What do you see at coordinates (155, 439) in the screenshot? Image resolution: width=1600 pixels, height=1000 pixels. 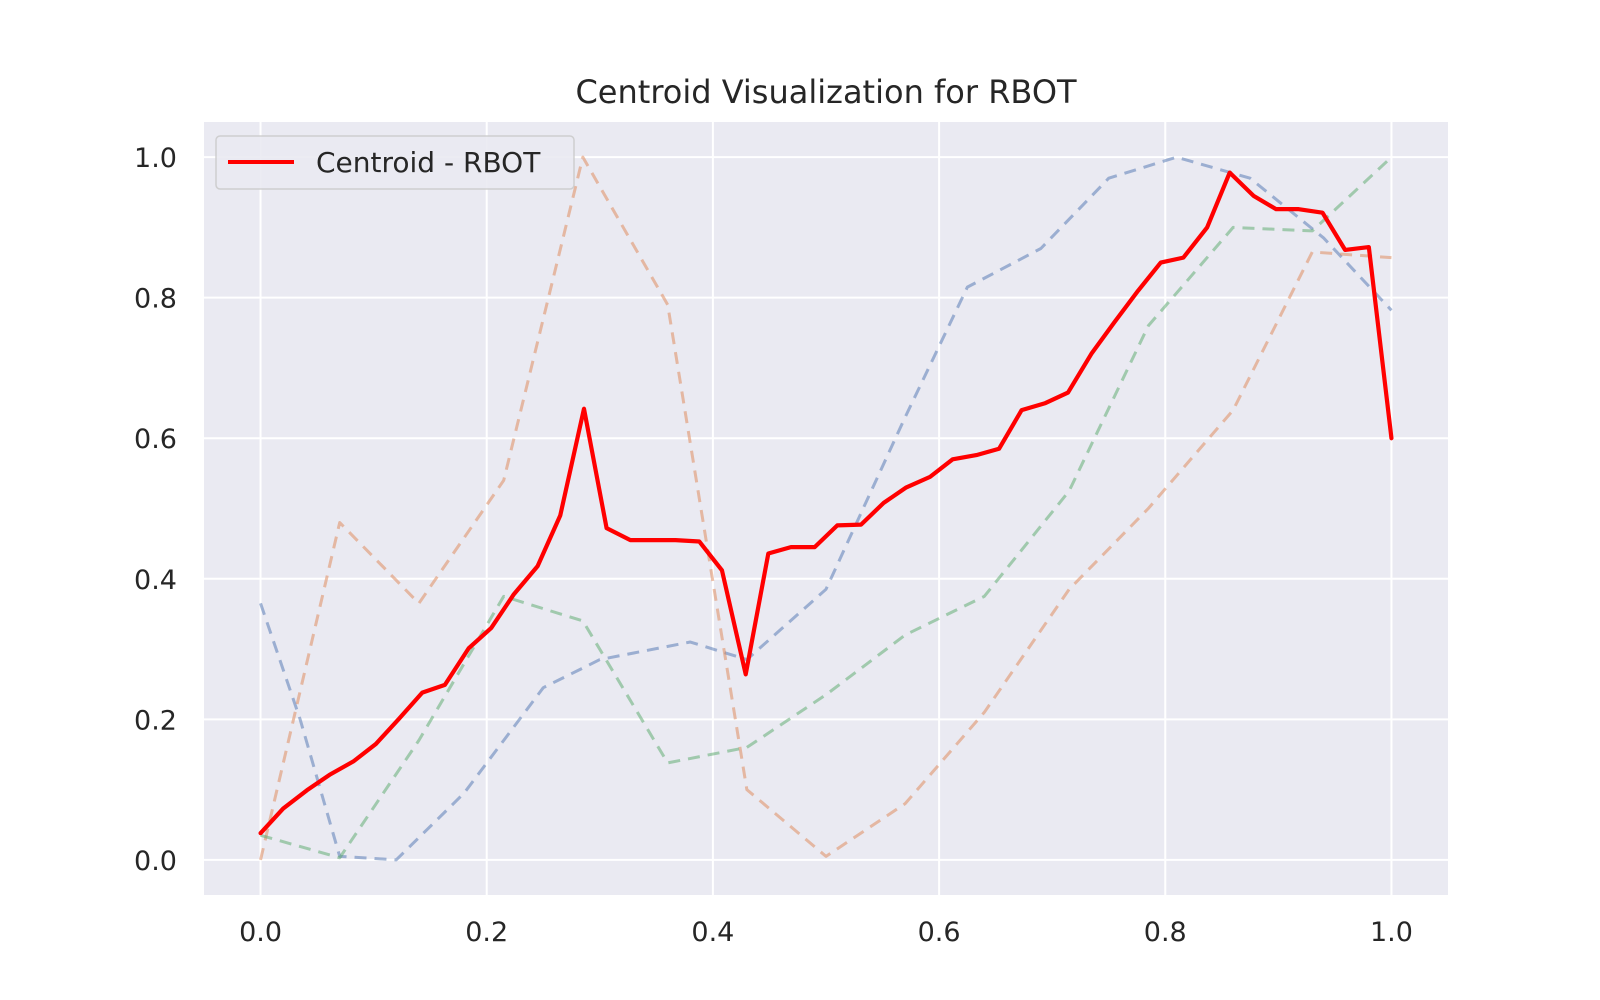 I see `y-tick-label: 0.6` at bounding box center [155, 439].